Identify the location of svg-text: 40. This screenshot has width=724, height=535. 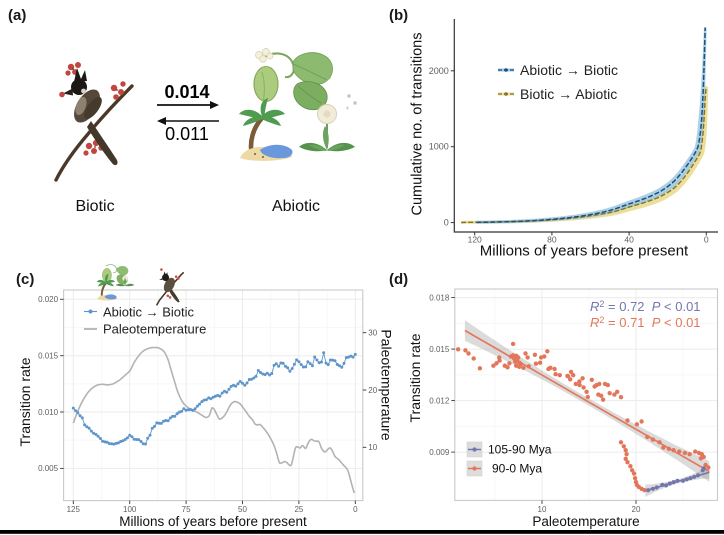
(629, 239).